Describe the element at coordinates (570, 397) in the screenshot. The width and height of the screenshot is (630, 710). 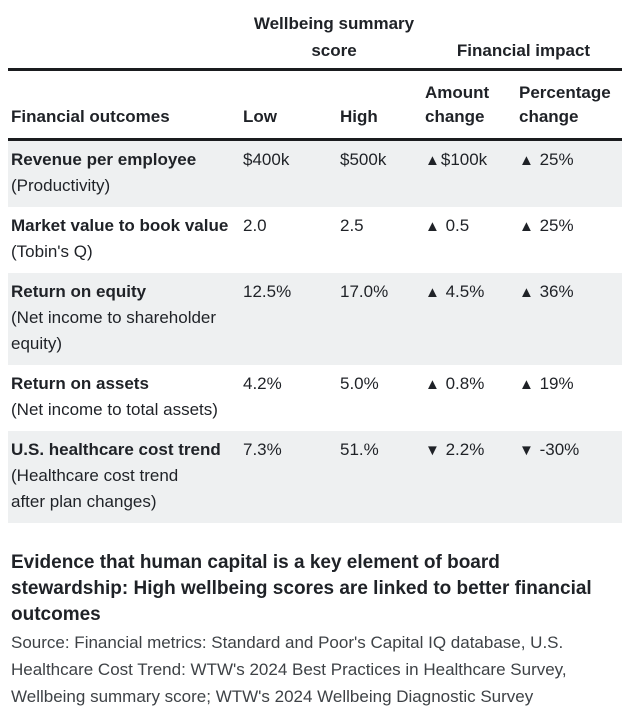
I see `cell-percentage-change: ▲ 19%` at that location.